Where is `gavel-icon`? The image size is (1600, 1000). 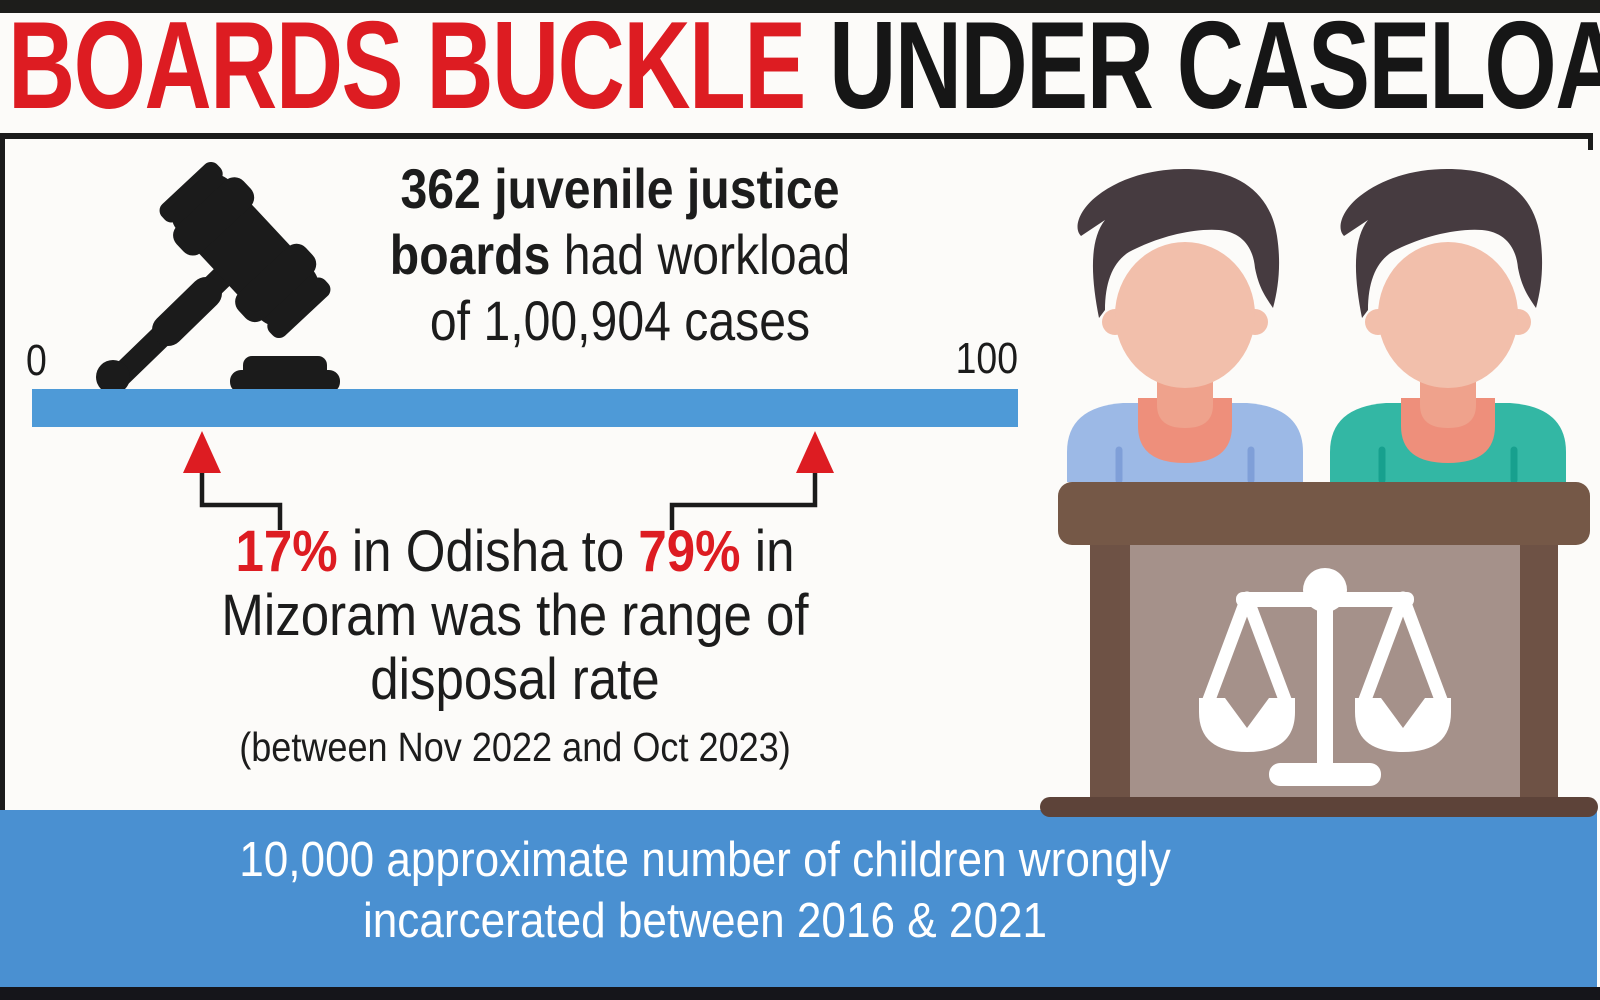 gavel-icon is located at coordinates (218, 277).